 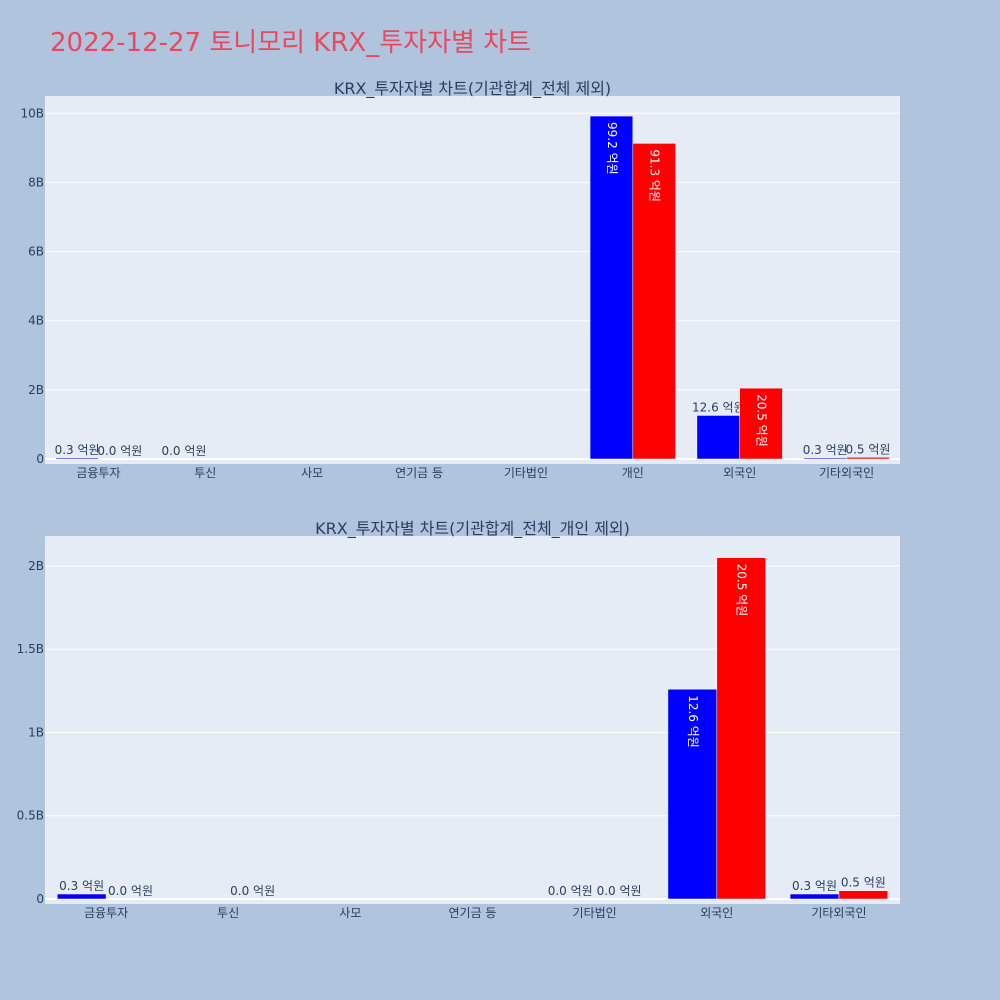 I want to click on y-tick-label: 4B, so click(x=36, y=321).